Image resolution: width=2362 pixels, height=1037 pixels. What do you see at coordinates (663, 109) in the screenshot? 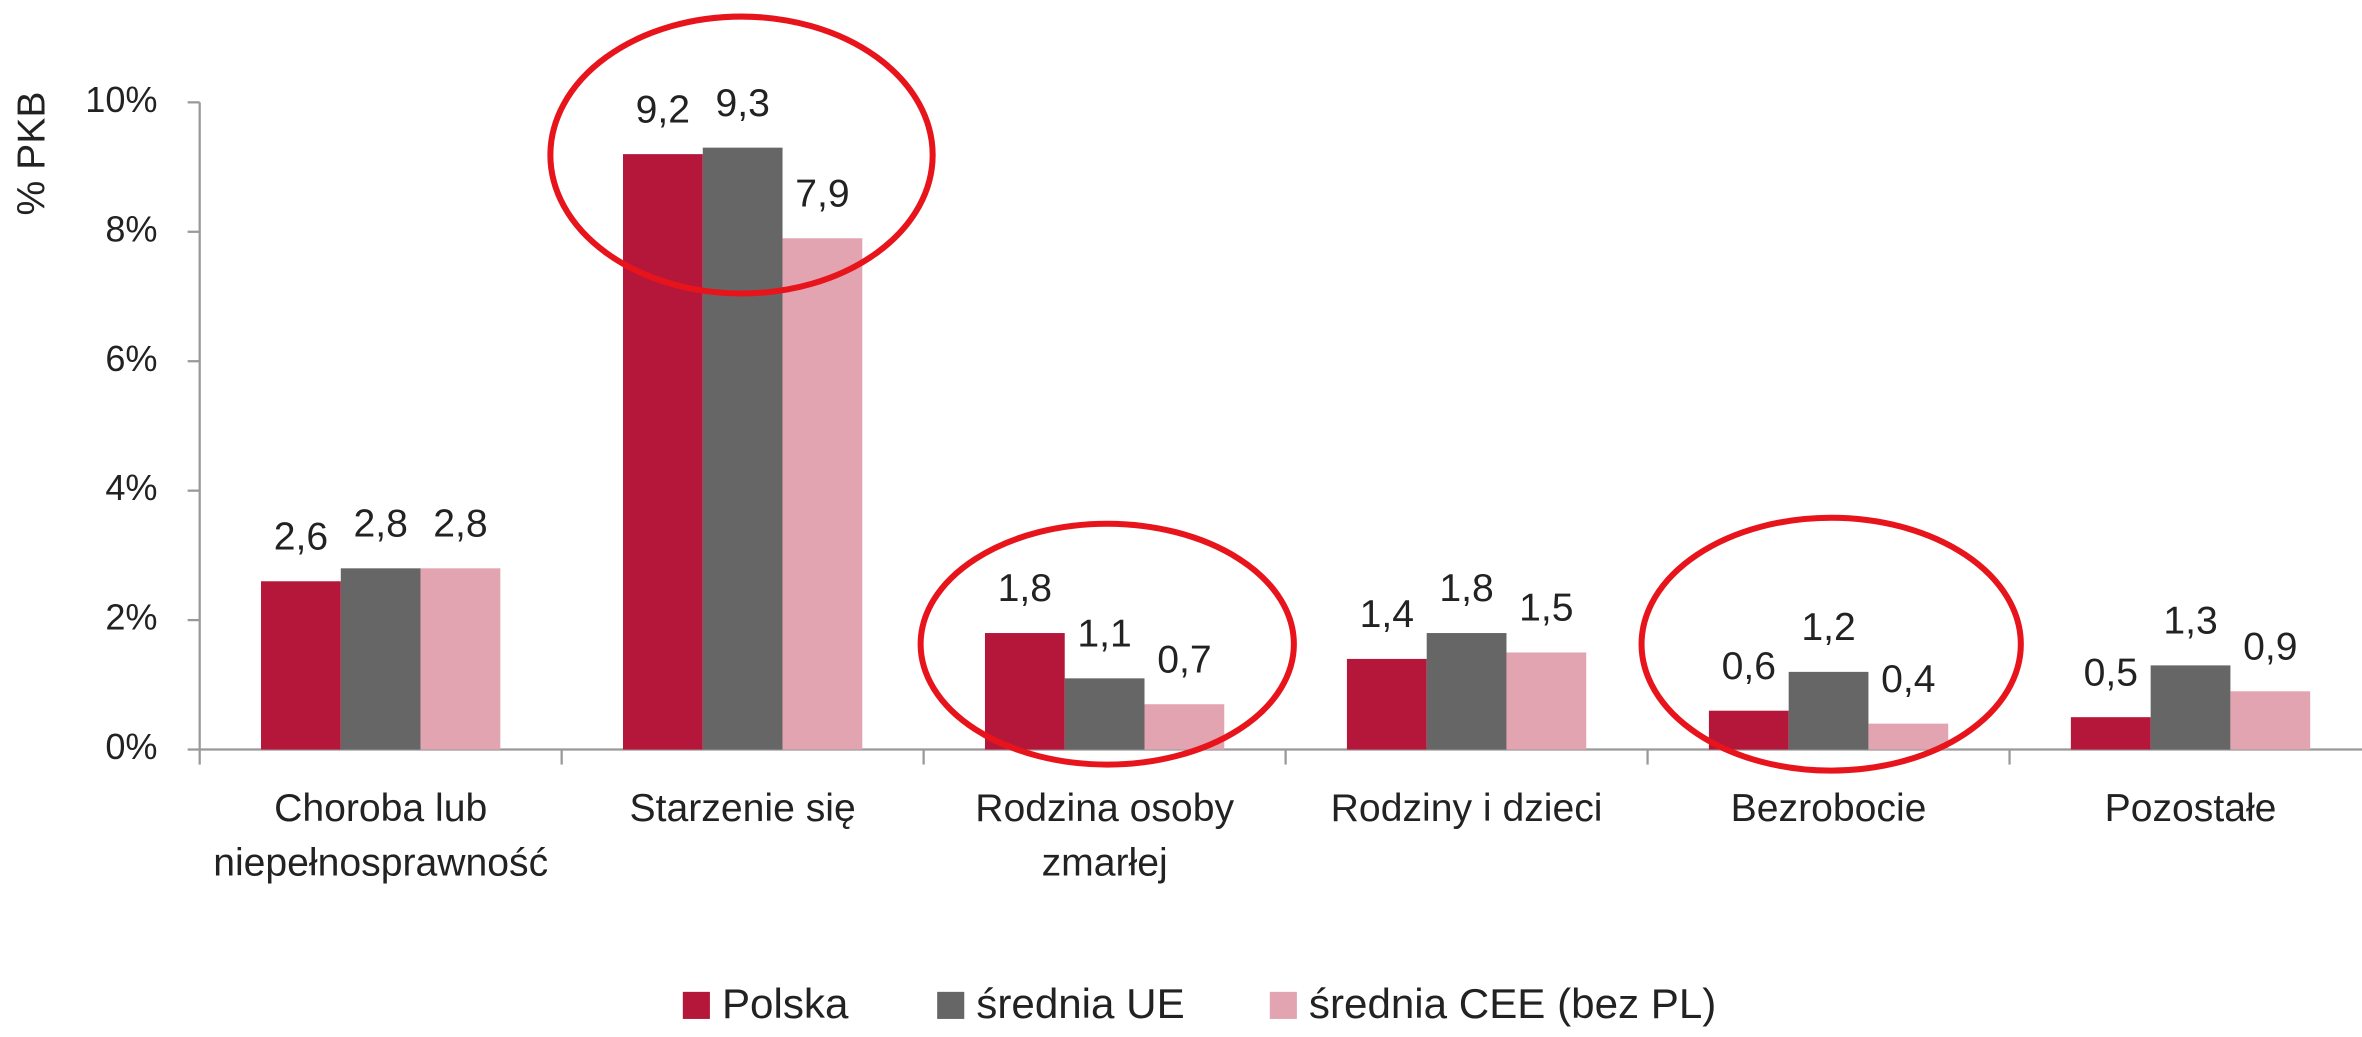
I see `value-label: 9,2` at bounding box center [663, 109].